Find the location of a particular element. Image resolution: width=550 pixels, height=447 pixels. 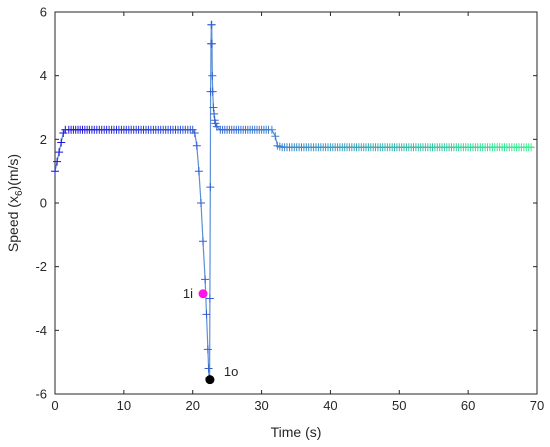

y-tick-label: -4 is located at coordinates (41, 330).